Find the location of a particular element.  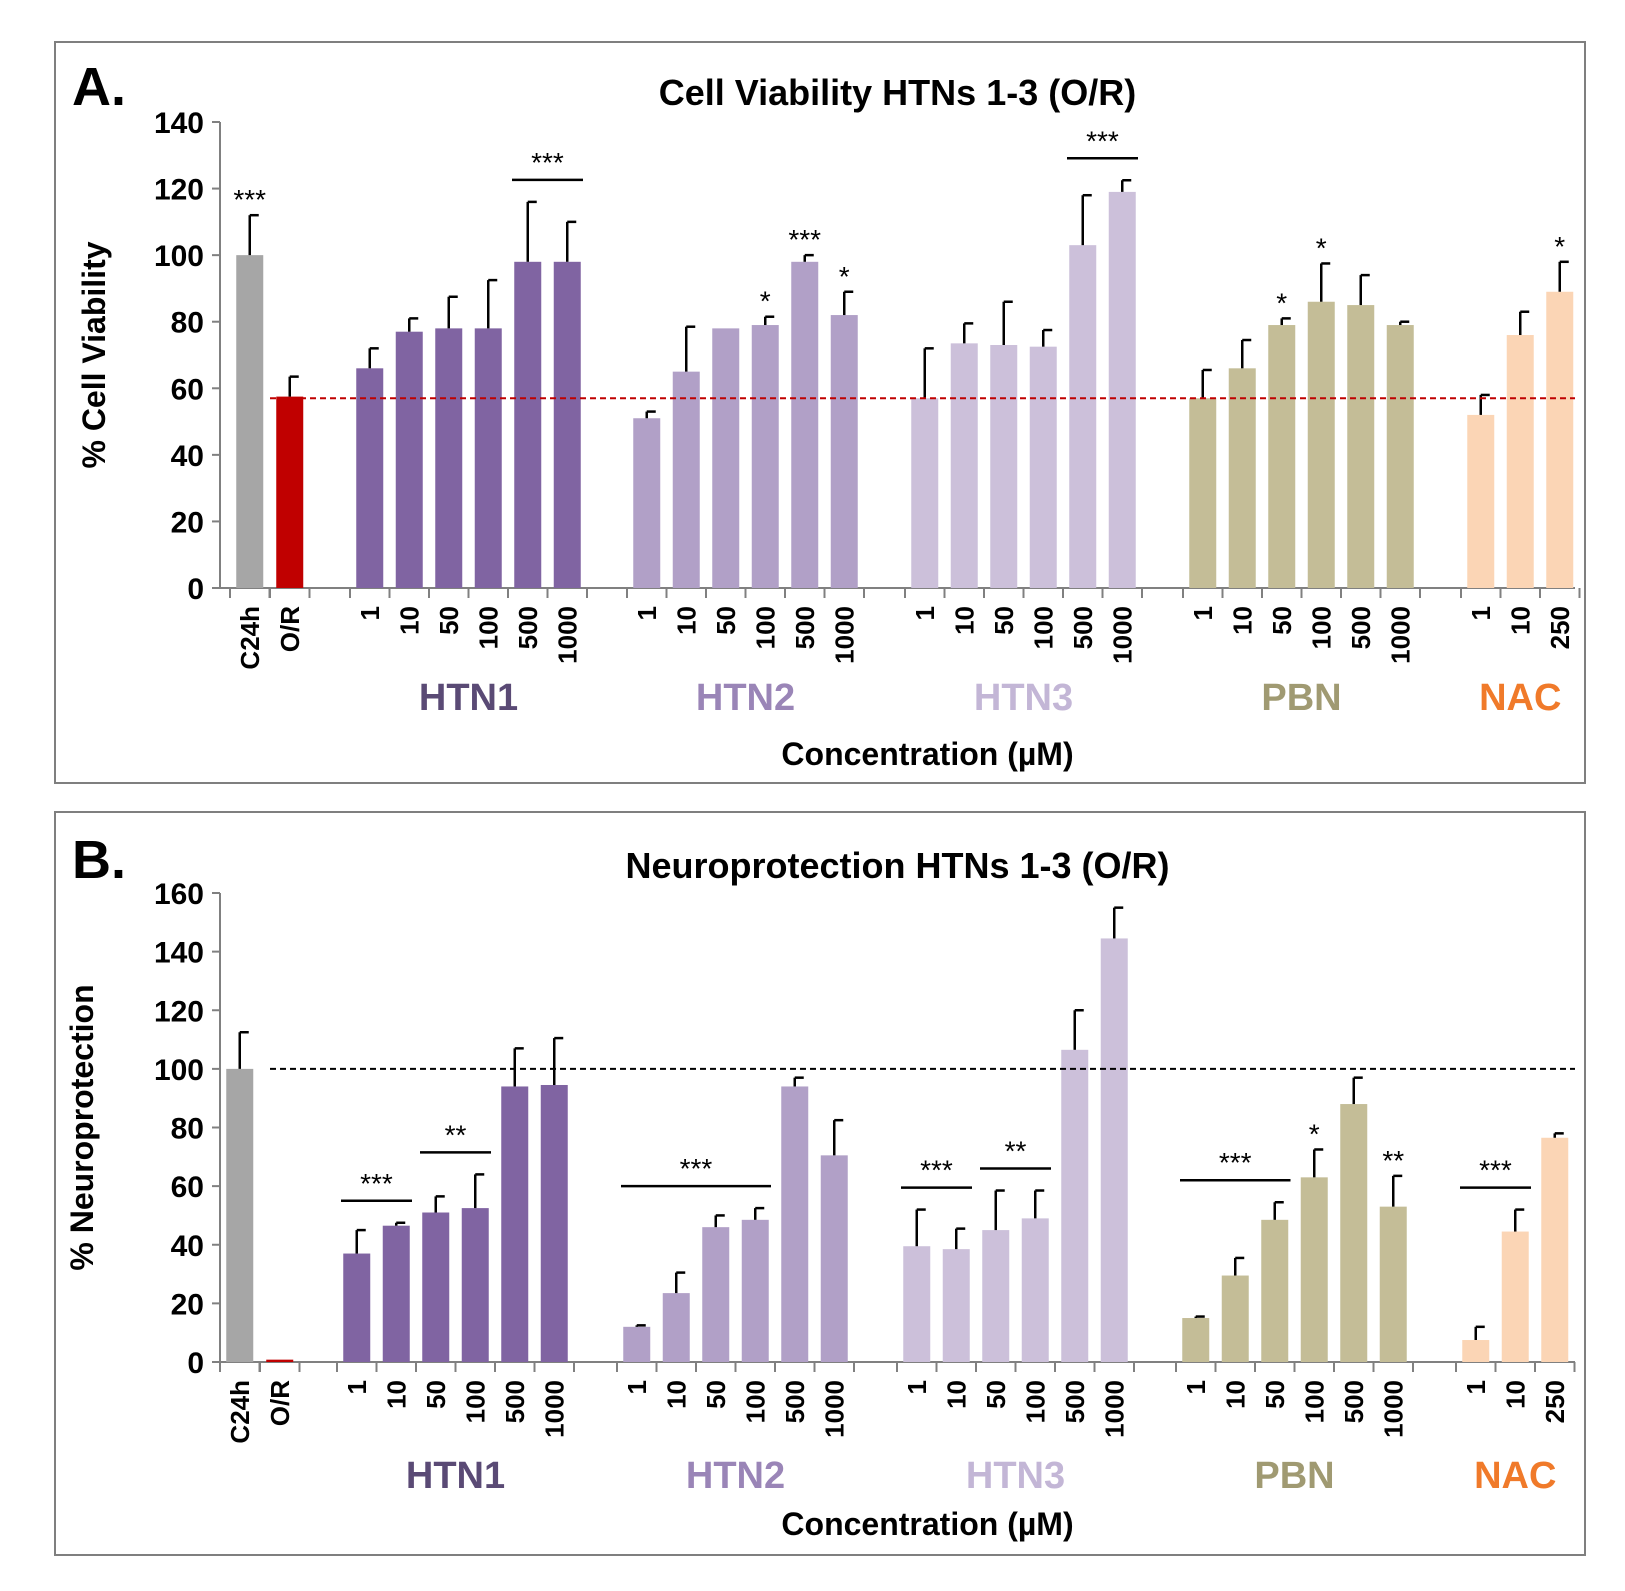

panel-letter: B. is located at coordinates (99, 860).